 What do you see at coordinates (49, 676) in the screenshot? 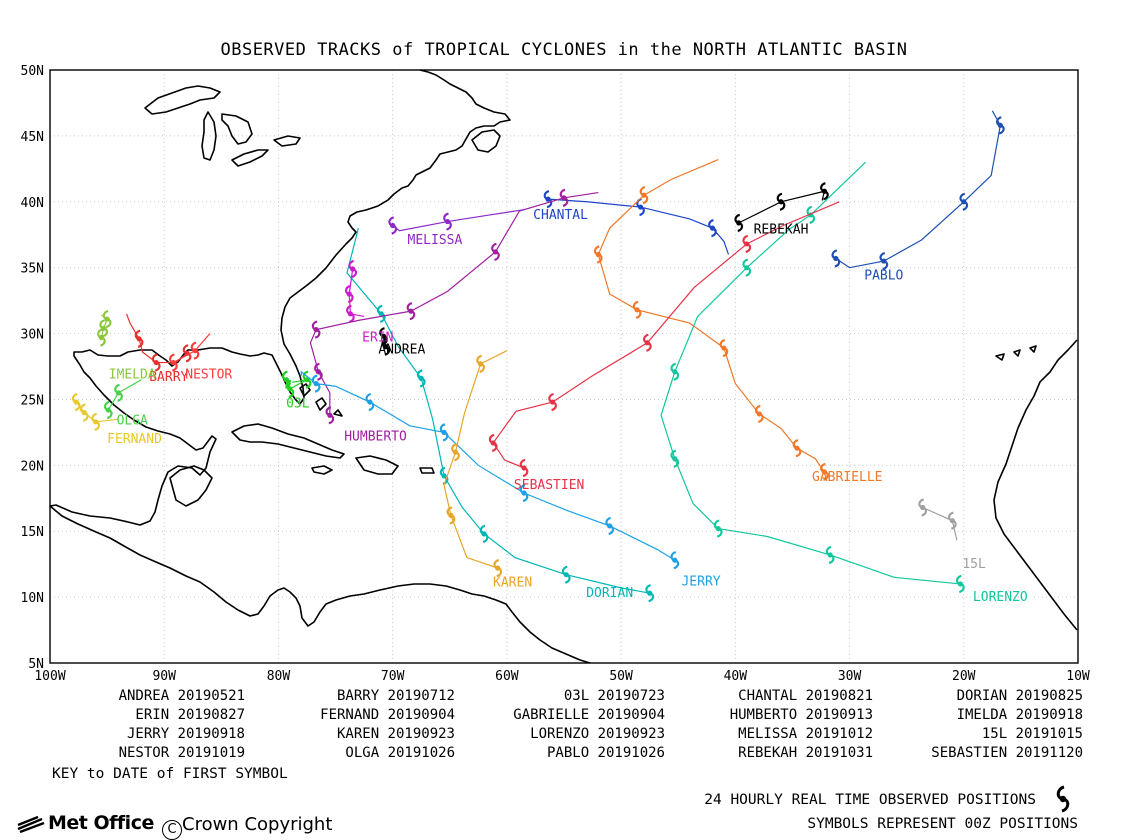
I see `lon-tick-label: 100W` at bounding box center [49, 676].